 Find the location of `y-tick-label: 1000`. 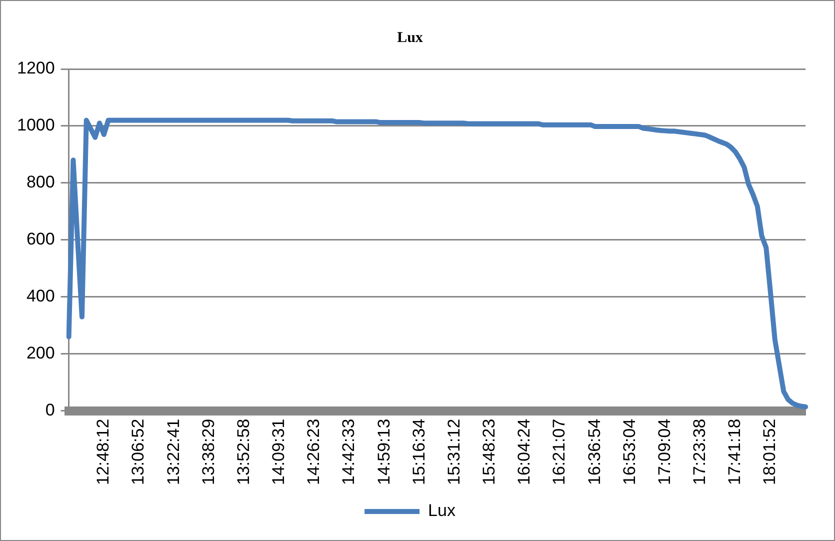

y-tick-label: 1000 is located at coordinates (35, 125).